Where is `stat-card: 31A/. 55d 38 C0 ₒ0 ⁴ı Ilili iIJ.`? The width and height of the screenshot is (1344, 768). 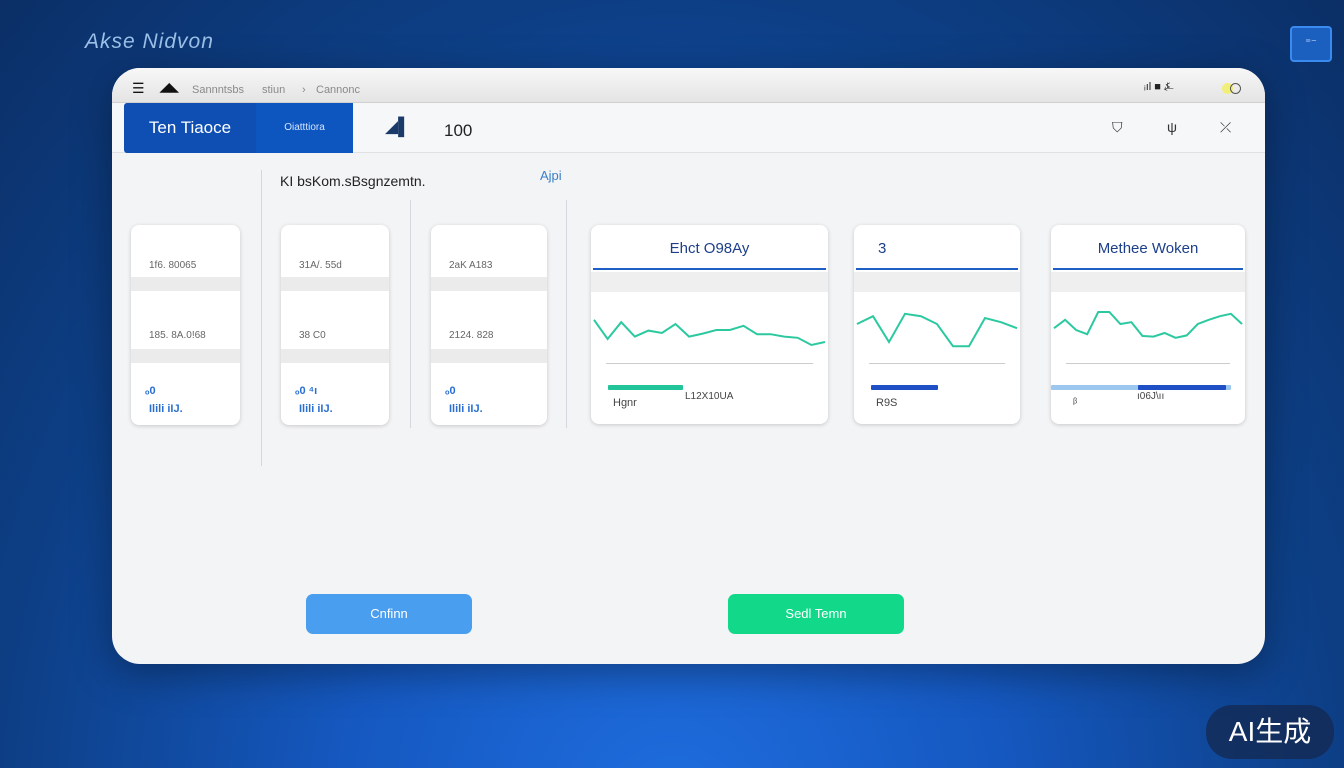
stat-card: 31A/. 55d 38 C0 ₒ0 ⁴ı Ilili iIJ. is located at coordinates (335, 325).